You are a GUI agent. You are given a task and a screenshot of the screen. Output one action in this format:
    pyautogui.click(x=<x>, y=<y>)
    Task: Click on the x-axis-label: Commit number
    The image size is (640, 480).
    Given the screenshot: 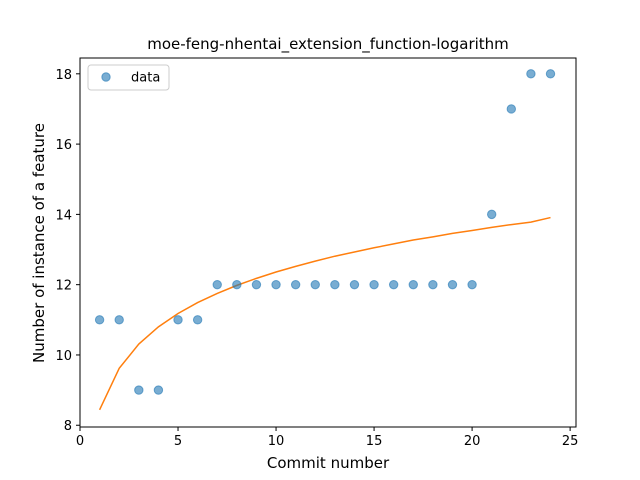 What is the action you would take?
    pyautogui.click(x=328, y=463)
    